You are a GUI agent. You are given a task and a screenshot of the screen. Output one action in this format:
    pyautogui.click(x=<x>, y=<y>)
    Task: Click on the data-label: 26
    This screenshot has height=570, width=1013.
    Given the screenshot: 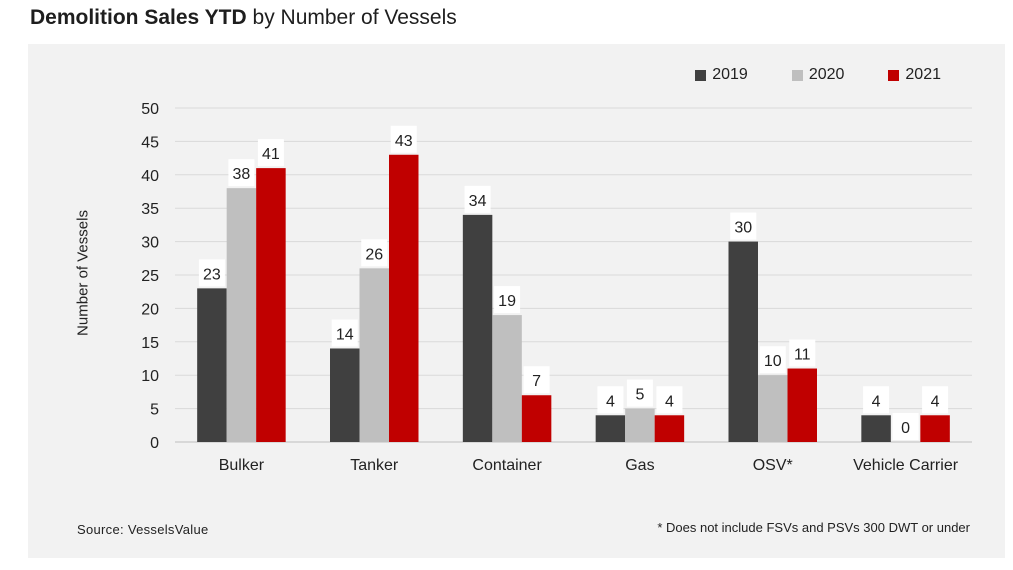 What is the action you would take?
    pyautogui.click(x=374, y=254)
    